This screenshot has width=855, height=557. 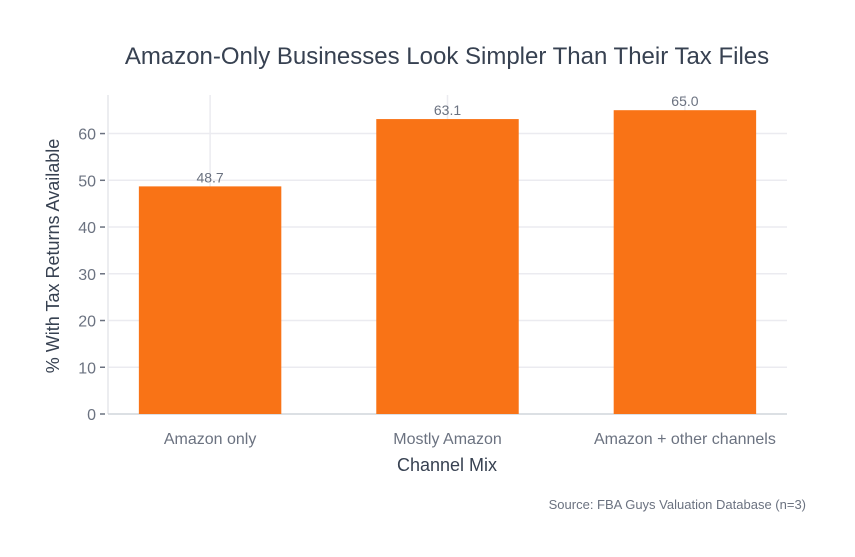 I want to click on data-label: 48.7, so click(x=209, y=177).